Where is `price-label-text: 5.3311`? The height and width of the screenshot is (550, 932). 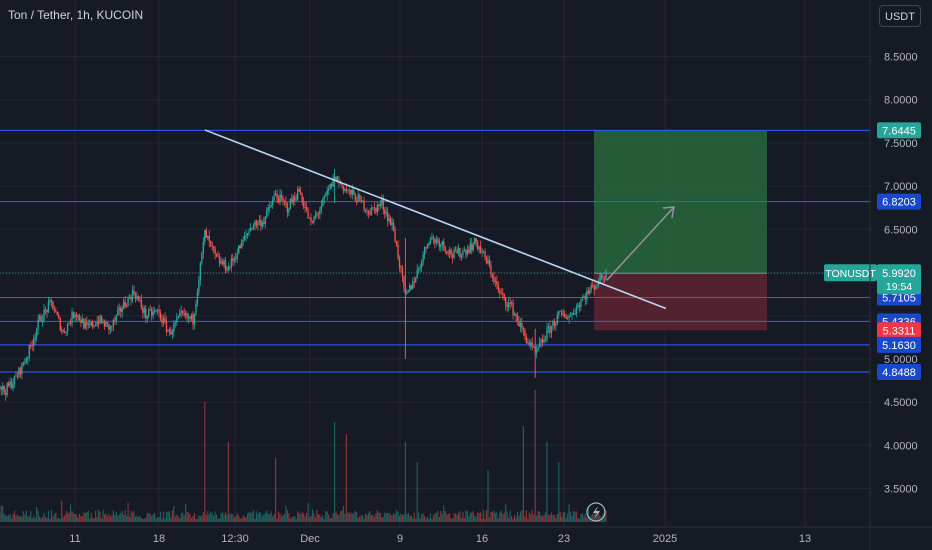 price-label-text: 5.3311 is located at coordinates (899, 331).